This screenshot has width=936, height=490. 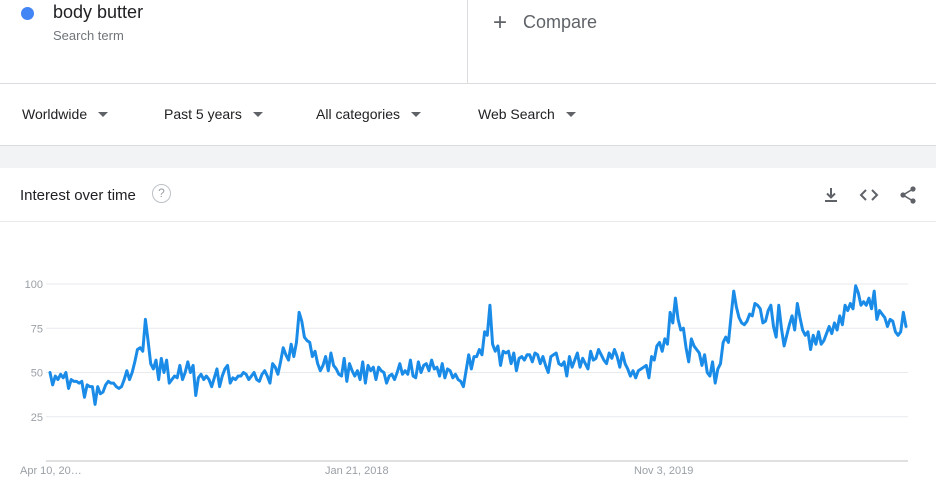 I want to click on y-tick-label: 50, so click(x=37, y=374).